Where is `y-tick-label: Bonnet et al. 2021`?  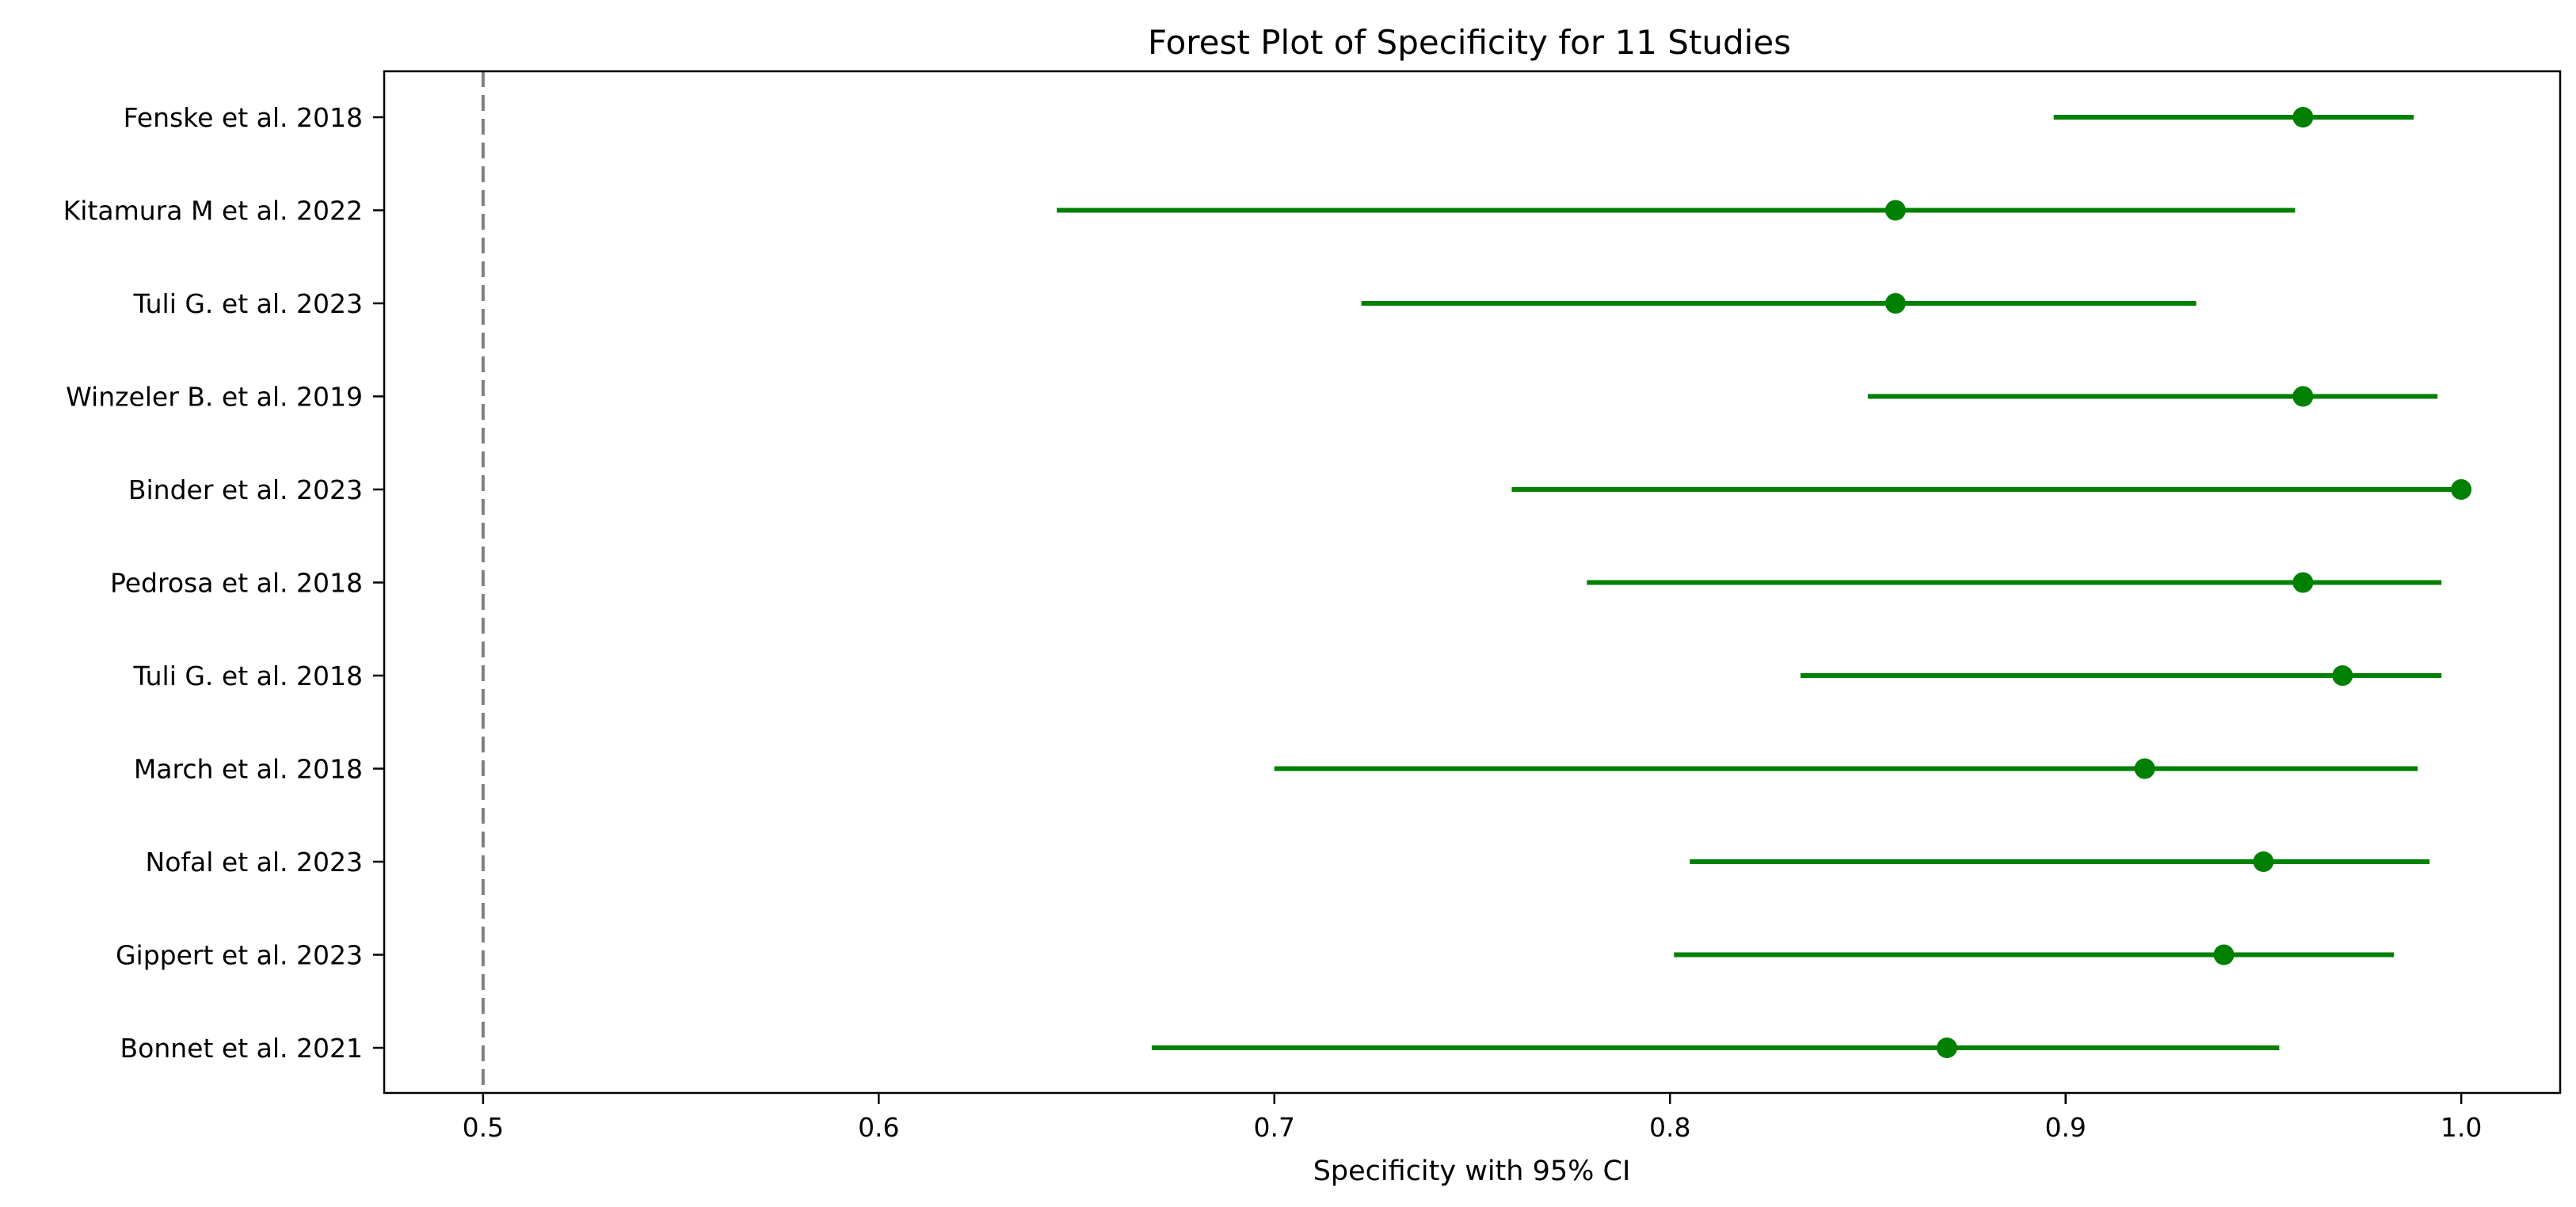
y-tick-label: Bonnet et al. 2021 is located at coordinates (241, 1048).